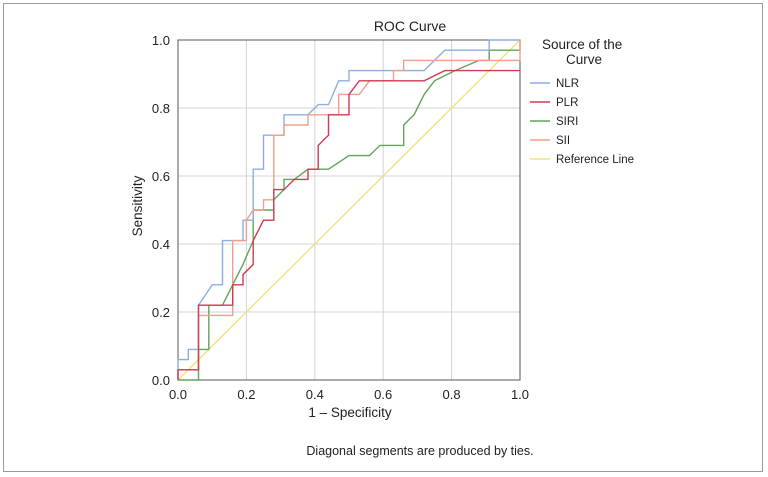  I want to click on x-ticks: 0.0 0.2 0.4 0.6 0.8 1.0, so click(349, 394).